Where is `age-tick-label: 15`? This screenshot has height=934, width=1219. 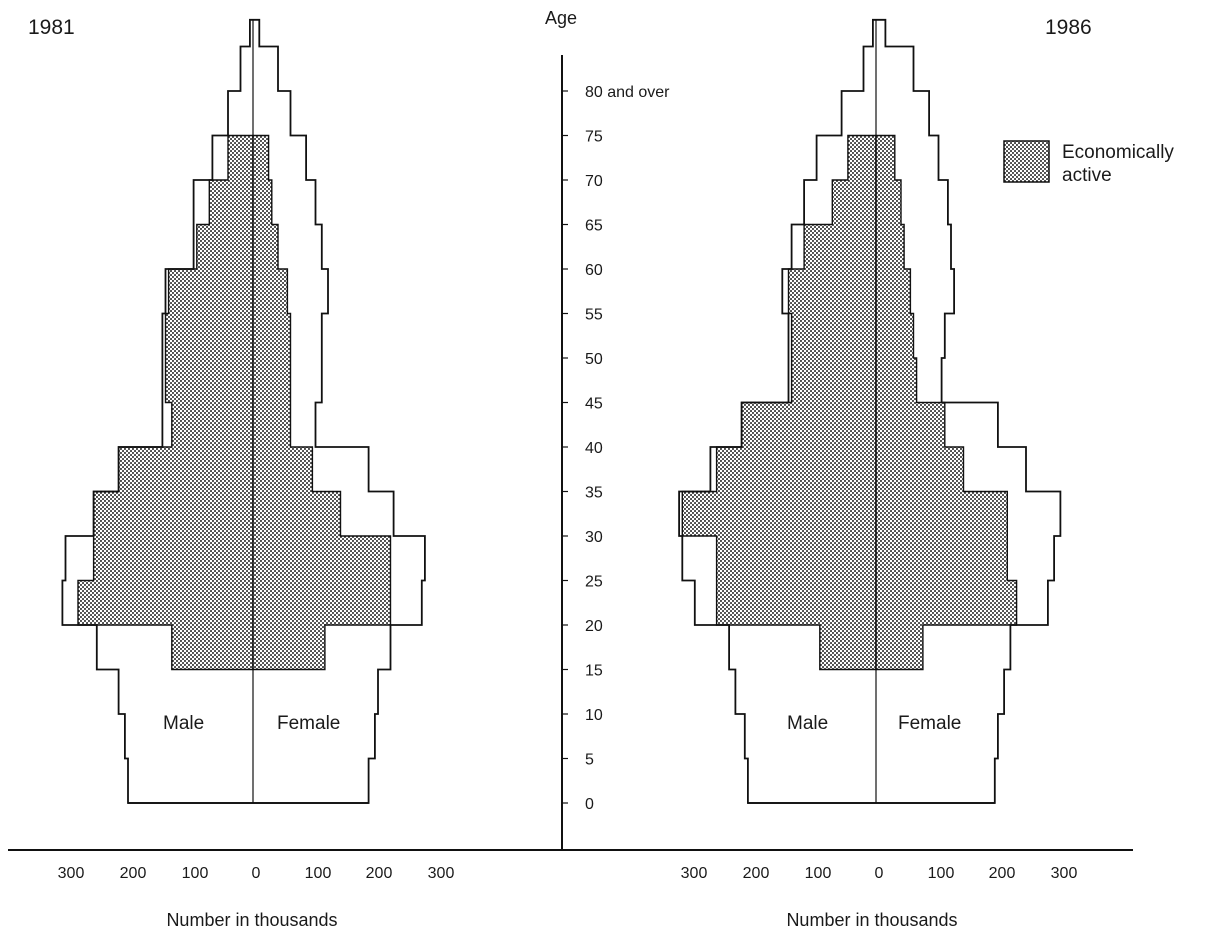
age-tick-label: 15 is located at coordinates (594, 671).